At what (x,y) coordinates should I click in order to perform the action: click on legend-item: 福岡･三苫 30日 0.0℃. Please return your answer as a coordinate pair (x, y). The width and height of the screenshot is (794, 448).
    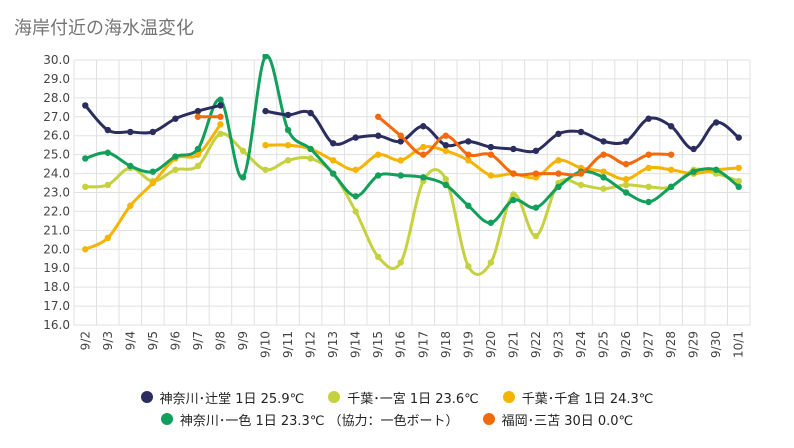
    Looking at the image, I should click on (557, 419).